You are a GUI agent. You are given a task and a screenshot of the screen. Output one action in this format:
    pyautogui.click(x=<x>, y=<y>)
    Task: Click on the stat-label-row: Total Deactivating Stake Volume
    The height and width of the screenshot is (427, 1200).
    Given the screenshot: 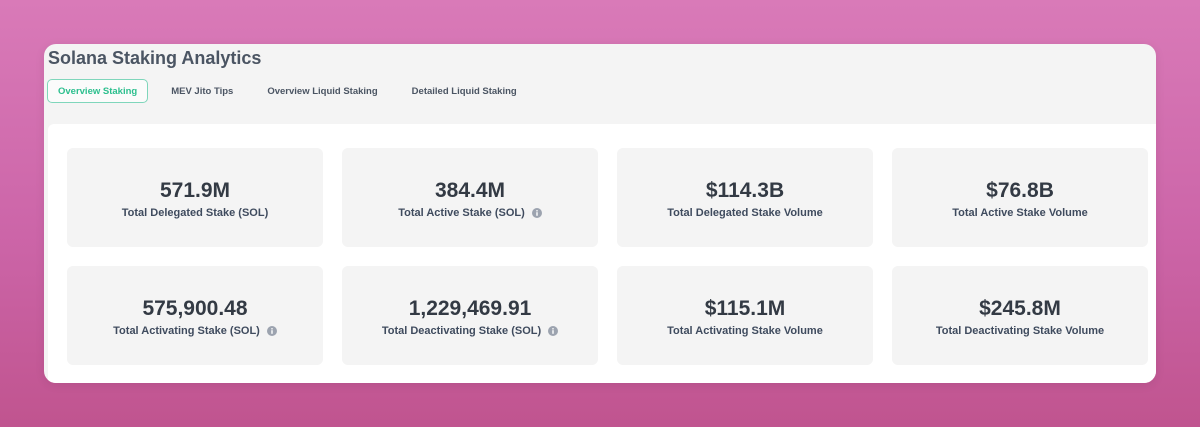 What is the action you would take?
    pyautogui.click(x=1020, y=331)
    